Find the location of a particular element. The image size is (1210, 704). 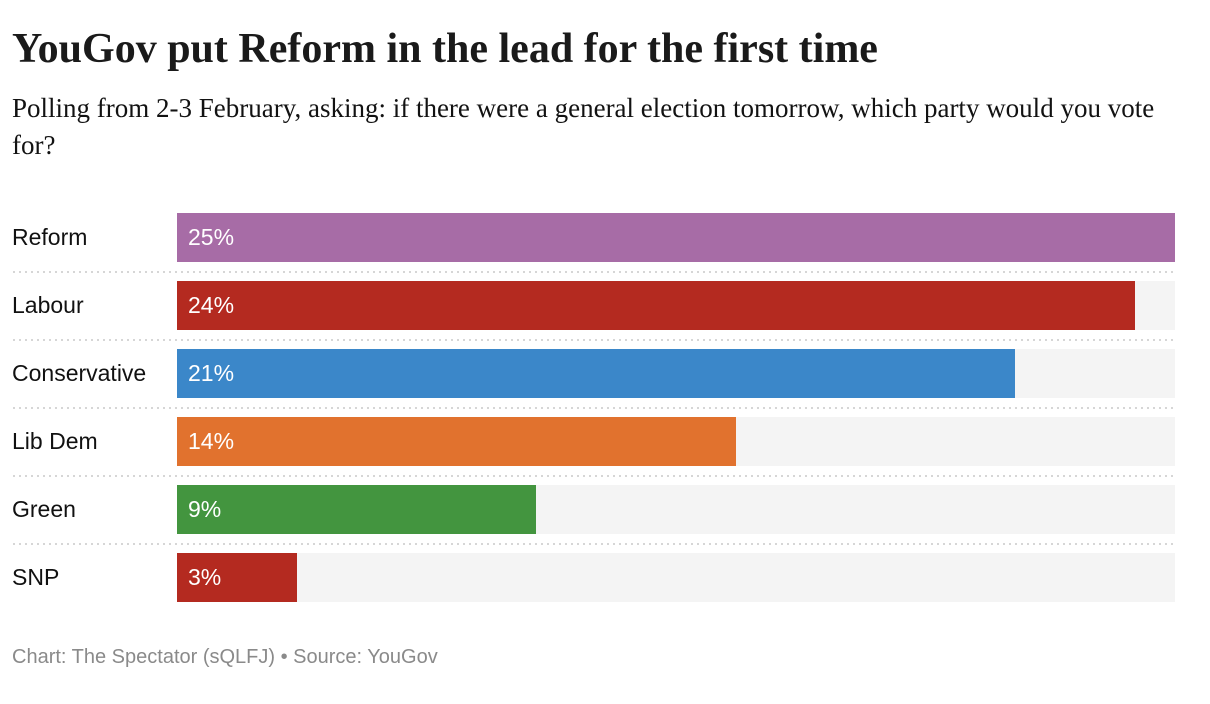

bar-track: 25% is located at coordinates (676, 238).